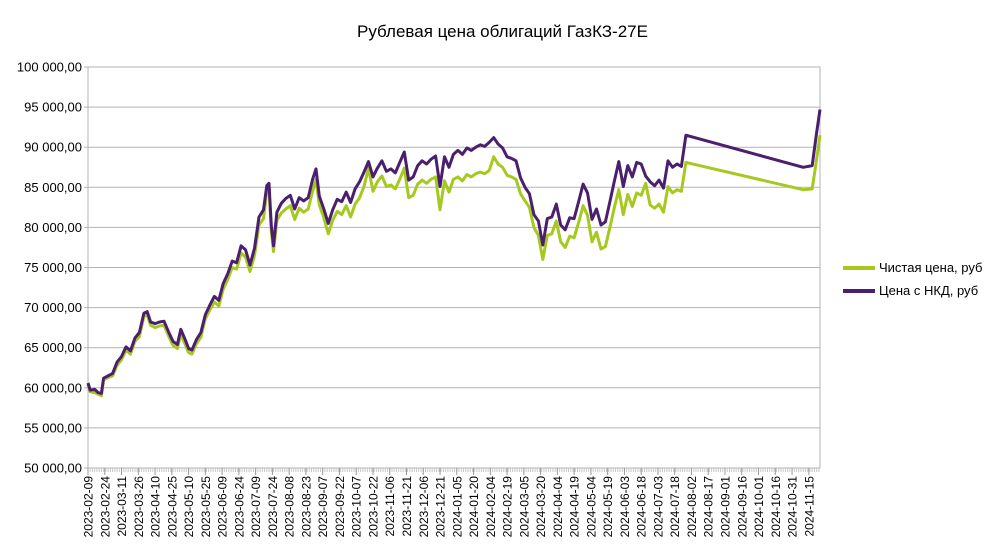  Describe the element at coordinates (340, 507) in the screenshot. I see `x-tick-label: 2023-09-22` at that location.